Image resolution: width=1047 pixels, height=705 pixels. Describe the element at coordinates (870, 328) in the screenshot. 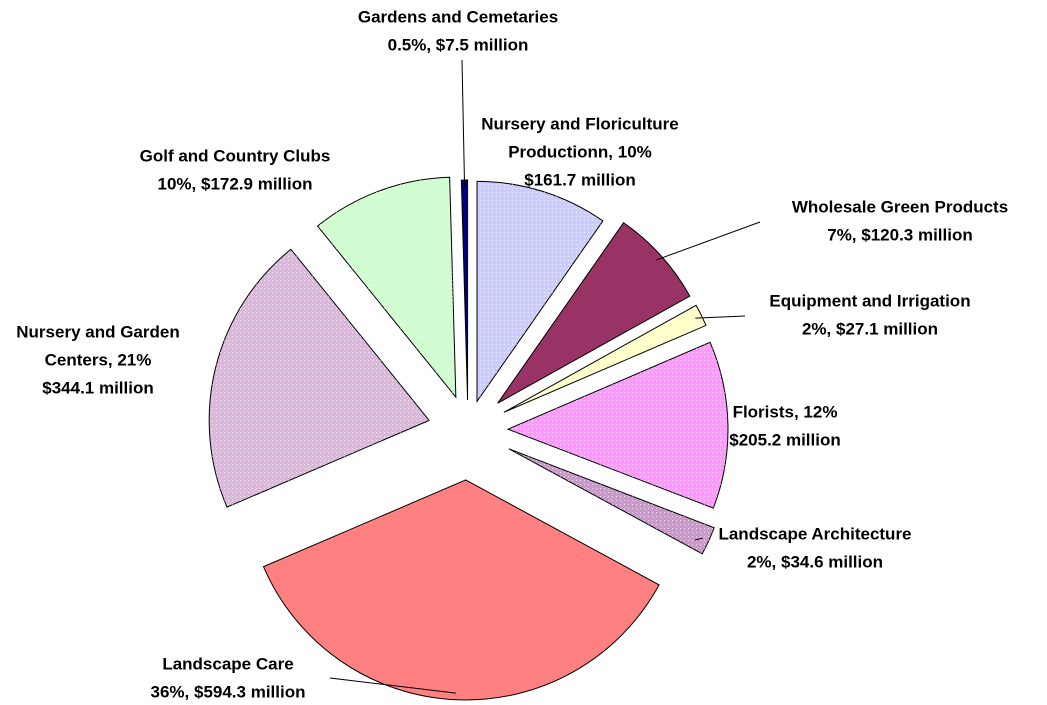

I see `slice-label: 2%, $27.1 million` at that location.